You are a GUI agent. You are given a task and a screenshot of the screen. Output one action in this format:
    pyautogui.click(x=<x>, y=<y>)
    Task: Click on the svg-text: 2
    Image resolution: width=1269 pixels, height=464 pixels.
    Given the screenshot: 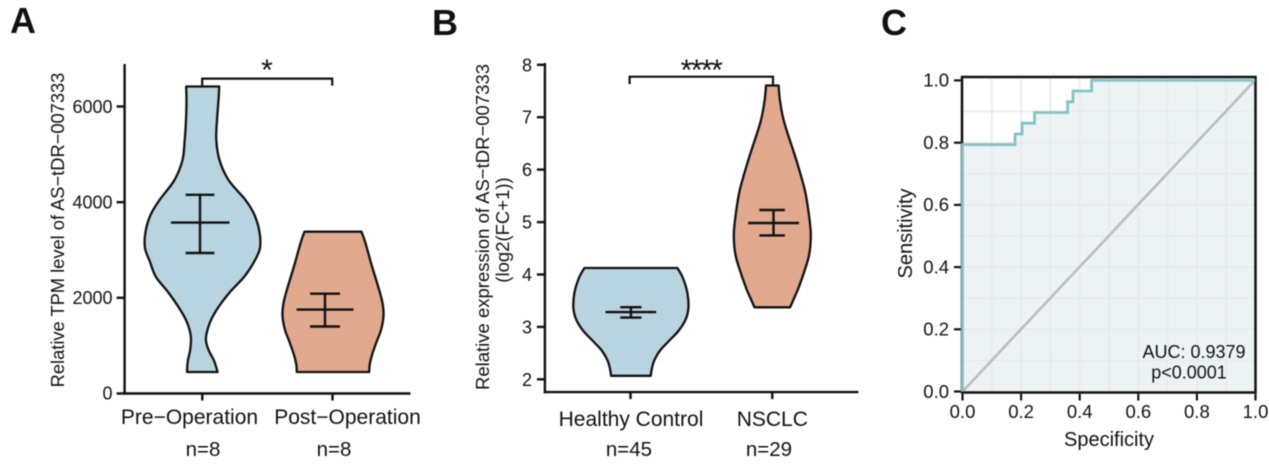 What is the action you would take?
    pyautogui.click(x=527, y=380)
    